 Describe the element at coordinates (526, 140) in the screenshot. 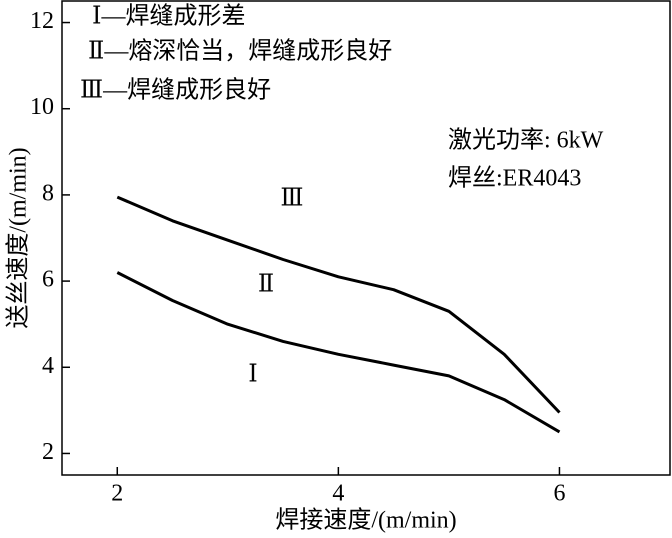

I see `annotation: 激光功率: 6kW` at that location.